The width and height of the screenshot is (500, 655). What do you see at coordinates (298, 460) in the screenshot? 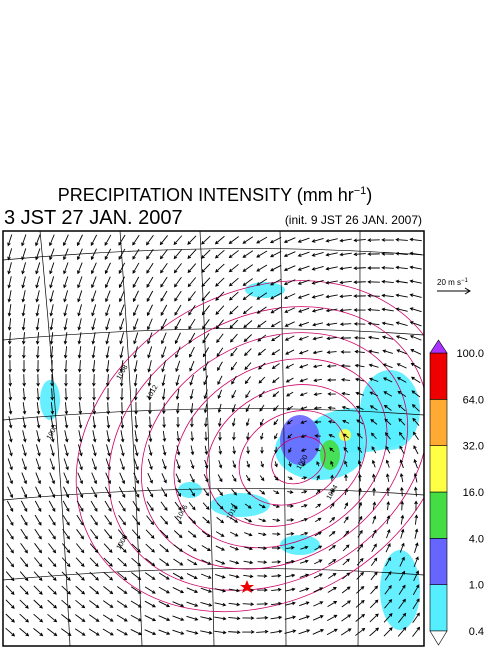
I see `isobar` at bounding box center [298, 460].